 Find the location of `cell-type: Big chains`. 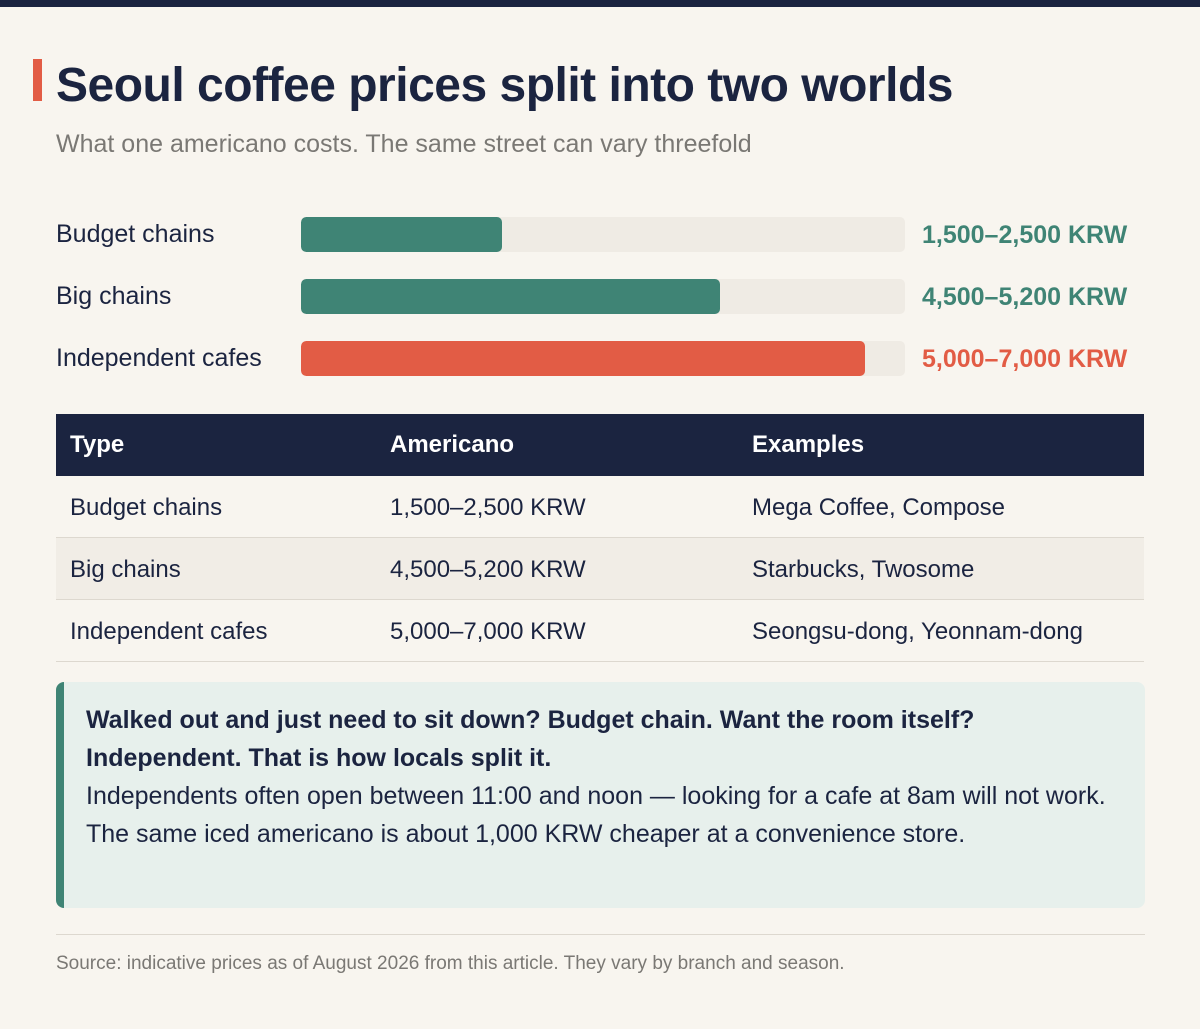

cell-type: Big chains is located at coordinates (125, 569).